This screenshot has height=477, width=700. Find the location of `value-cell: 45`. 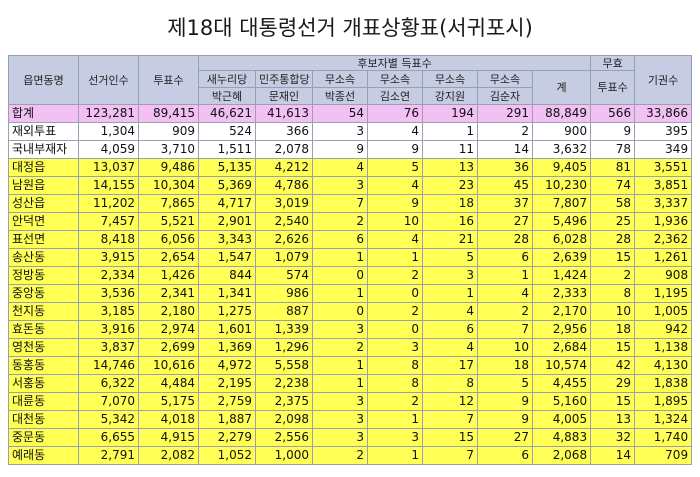

value-cell: 45 is located at coordinates (505, 185).